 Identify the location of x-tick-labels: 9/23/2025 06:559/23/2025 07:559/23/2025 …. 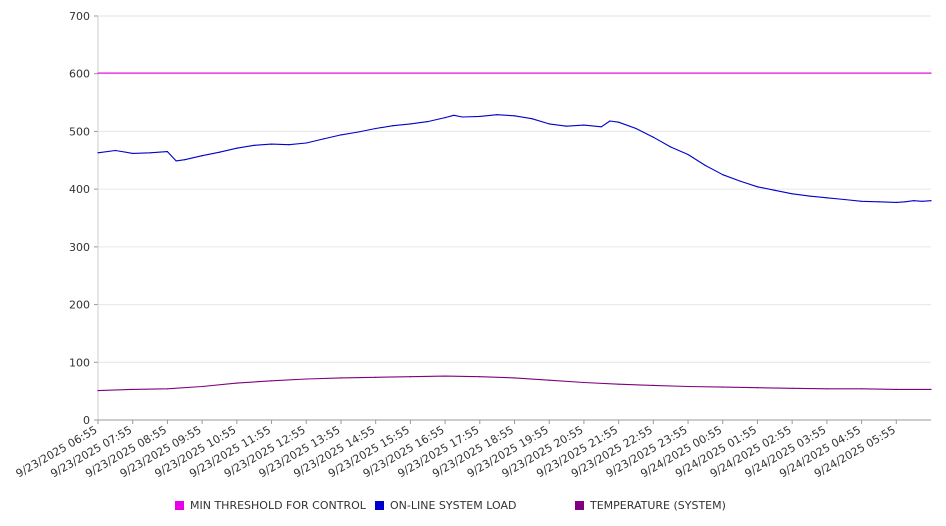
(456, 451).